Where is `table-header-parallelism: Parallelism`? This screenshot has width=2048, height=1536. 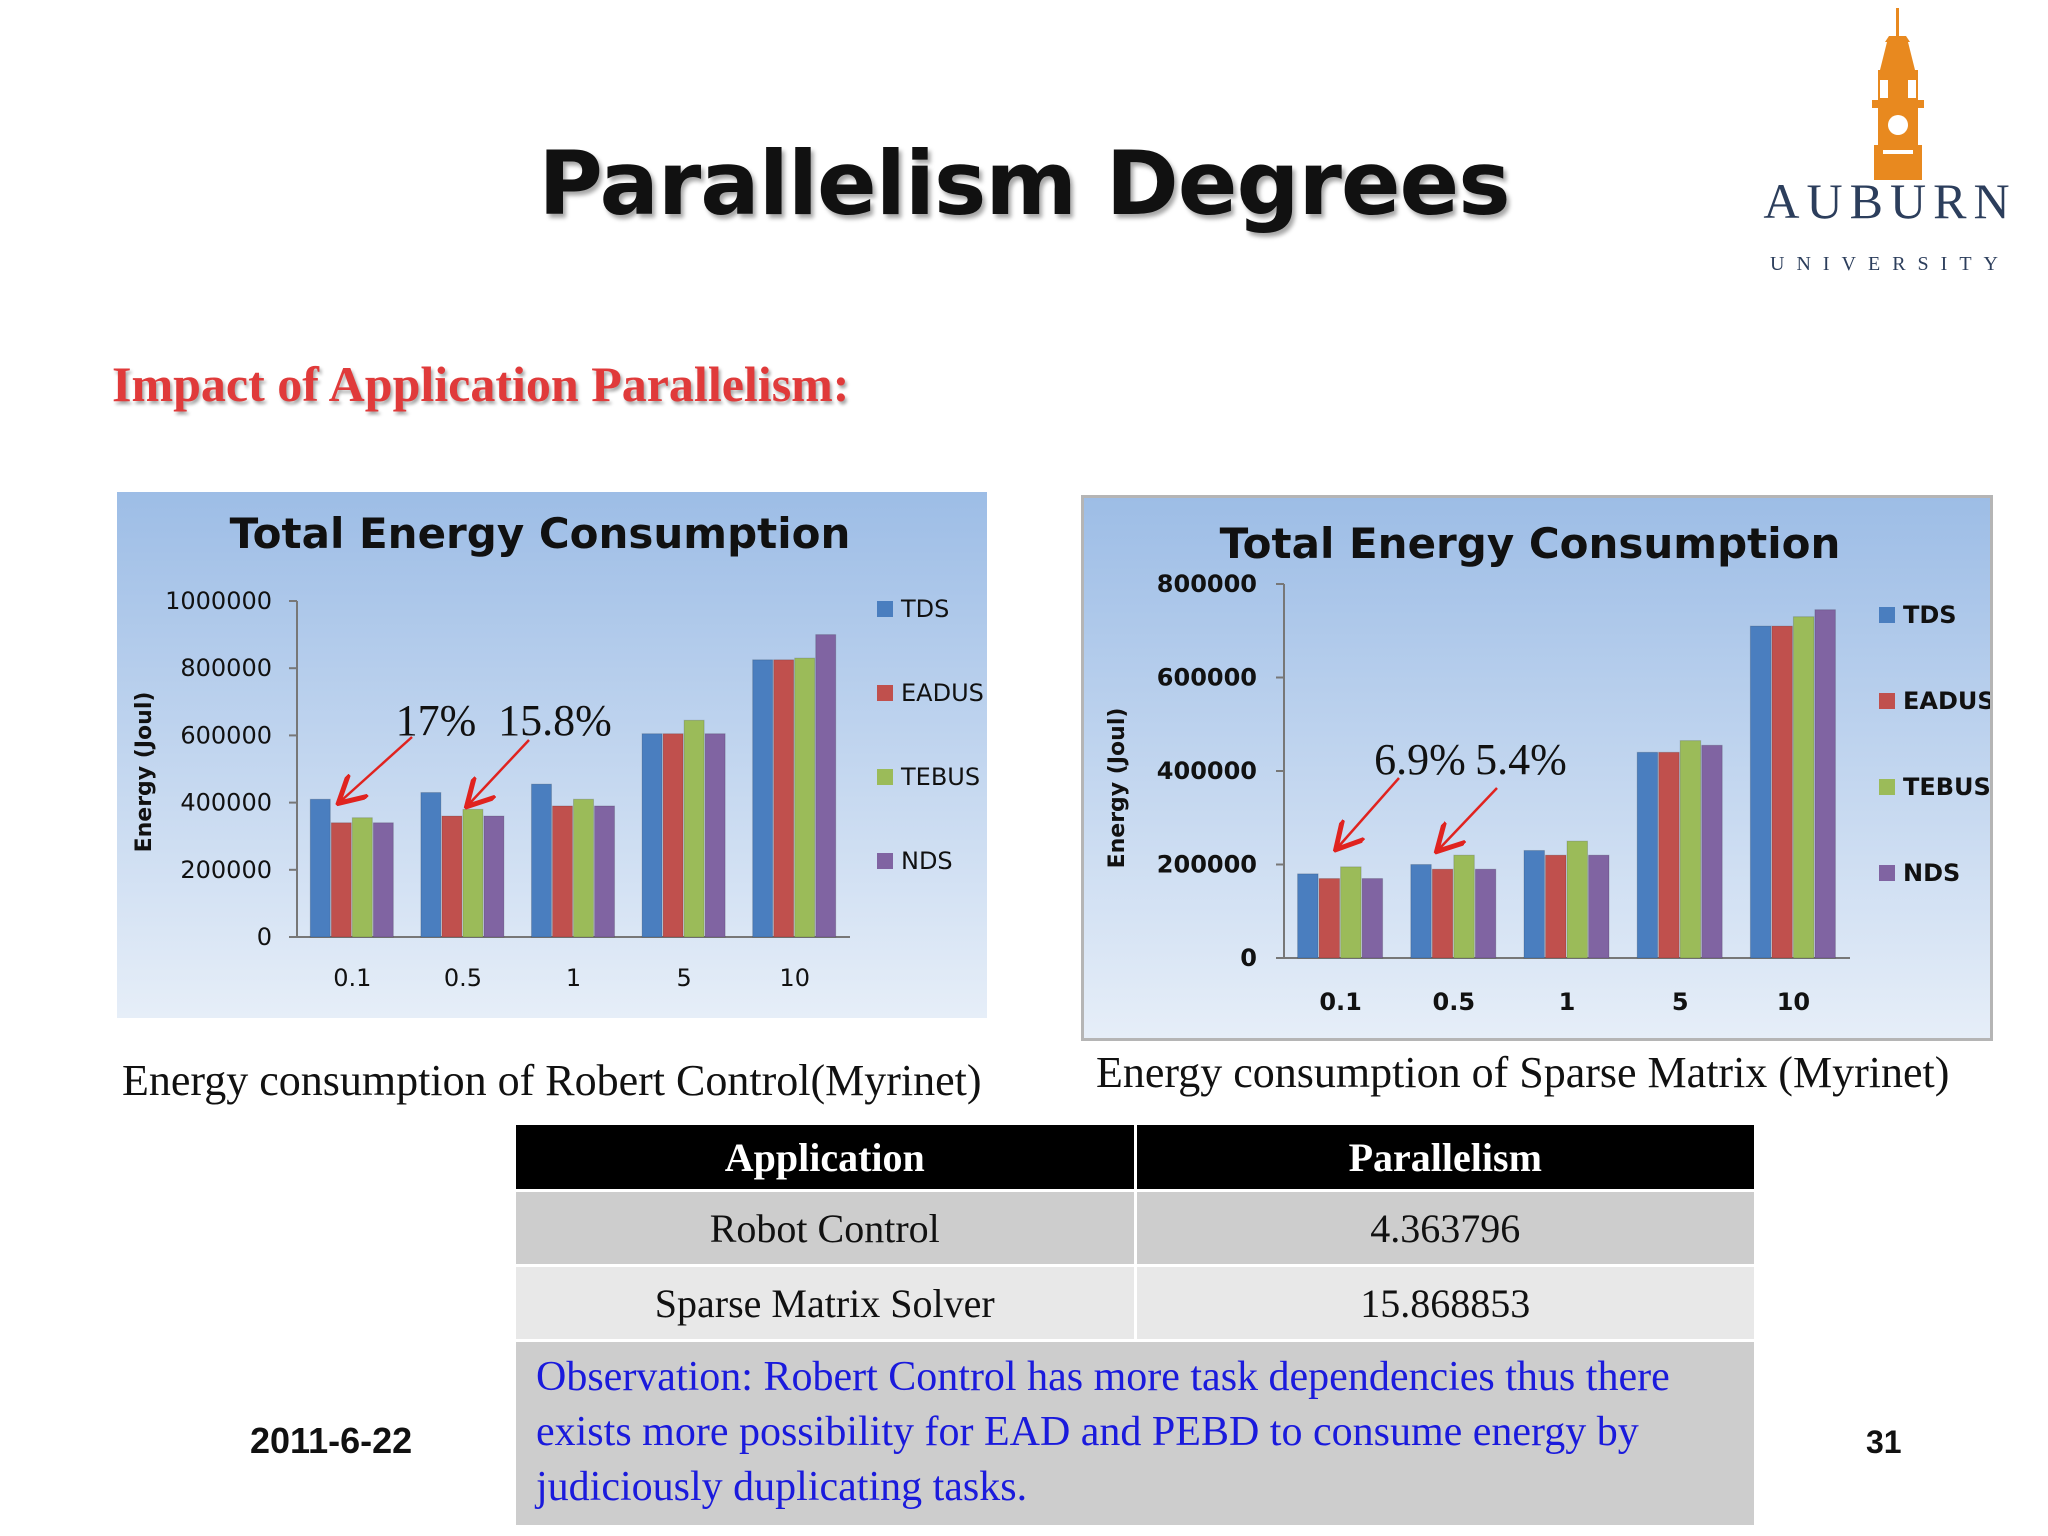 table-header-parallelism: Parallelism is located at coordinates (1445, 1157).